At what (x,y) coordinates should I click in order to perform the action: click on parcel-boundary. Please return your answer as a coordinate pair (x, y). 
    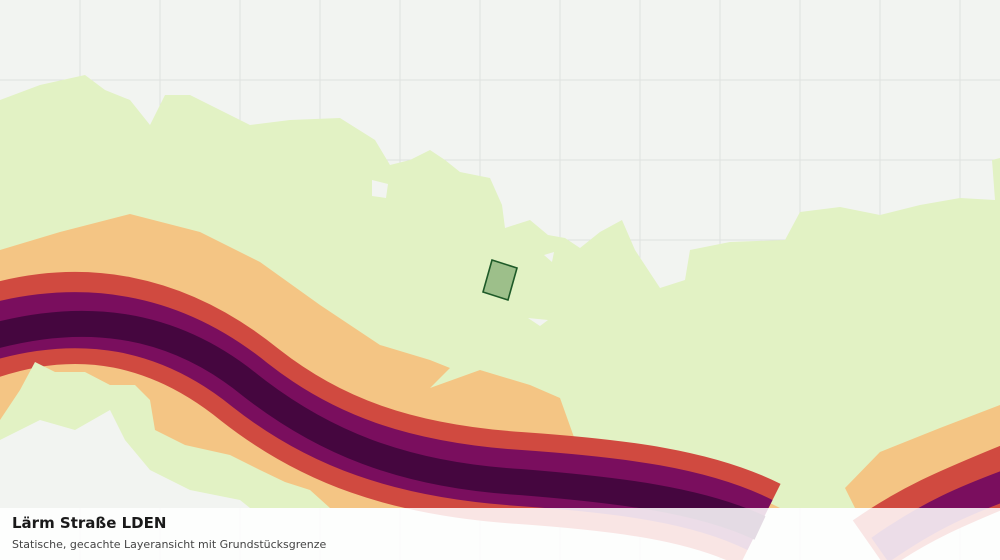
    Looking at the image, I should click on (500, 280).